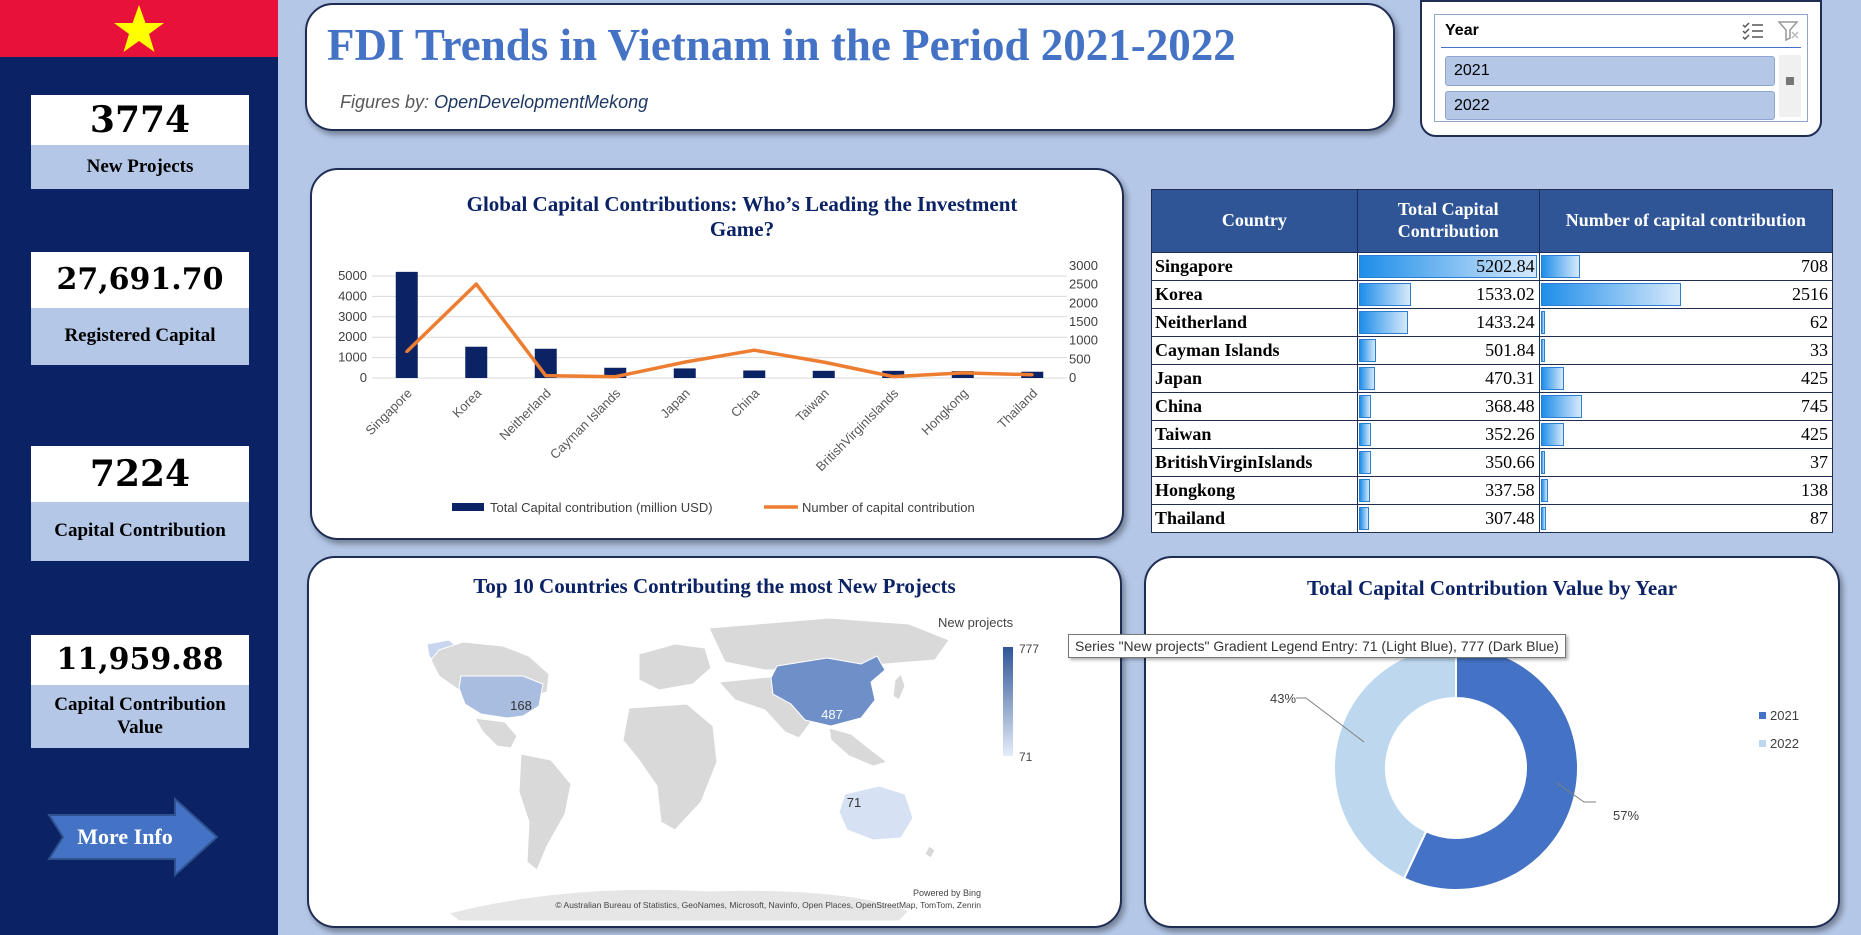 This screenshot has width=1861, height=935. What do you see at coordinates (1819, 322) in the screenshot?
I see `count-value: 62` at bounding box center [1819, 322].